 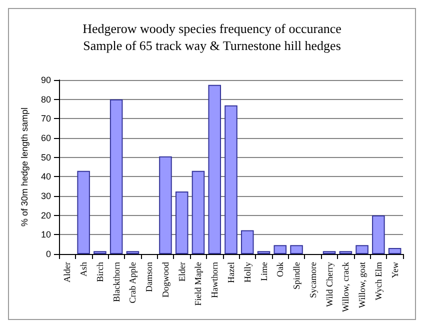 I want to click on y-tick-label: 70, so click(x=45, y=119).